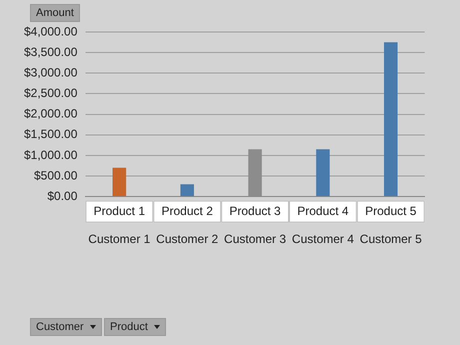 Image resolution: width=460 pixels, height=345 pixels. Describe the element at coordinates (51, 93) in the screenshot. I see `y-tick-label: $2,500.00` at that location.